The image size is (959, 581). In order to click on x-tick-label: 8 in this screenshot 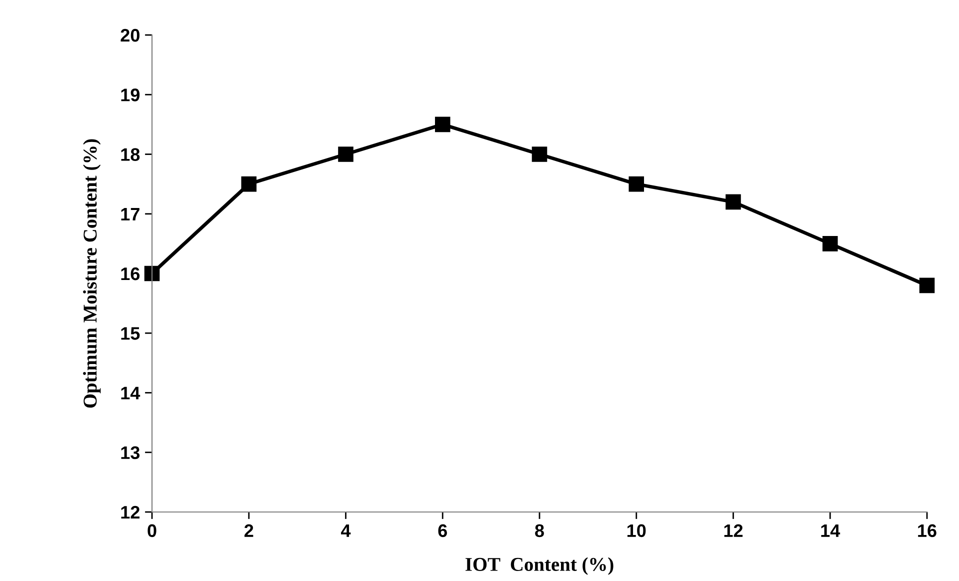, I will do `click(539, 531)`.